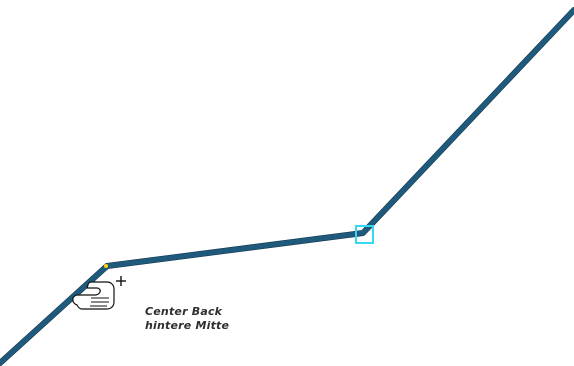  I want to click on pattern-label-line-1: Center Back, so click(215, 312).